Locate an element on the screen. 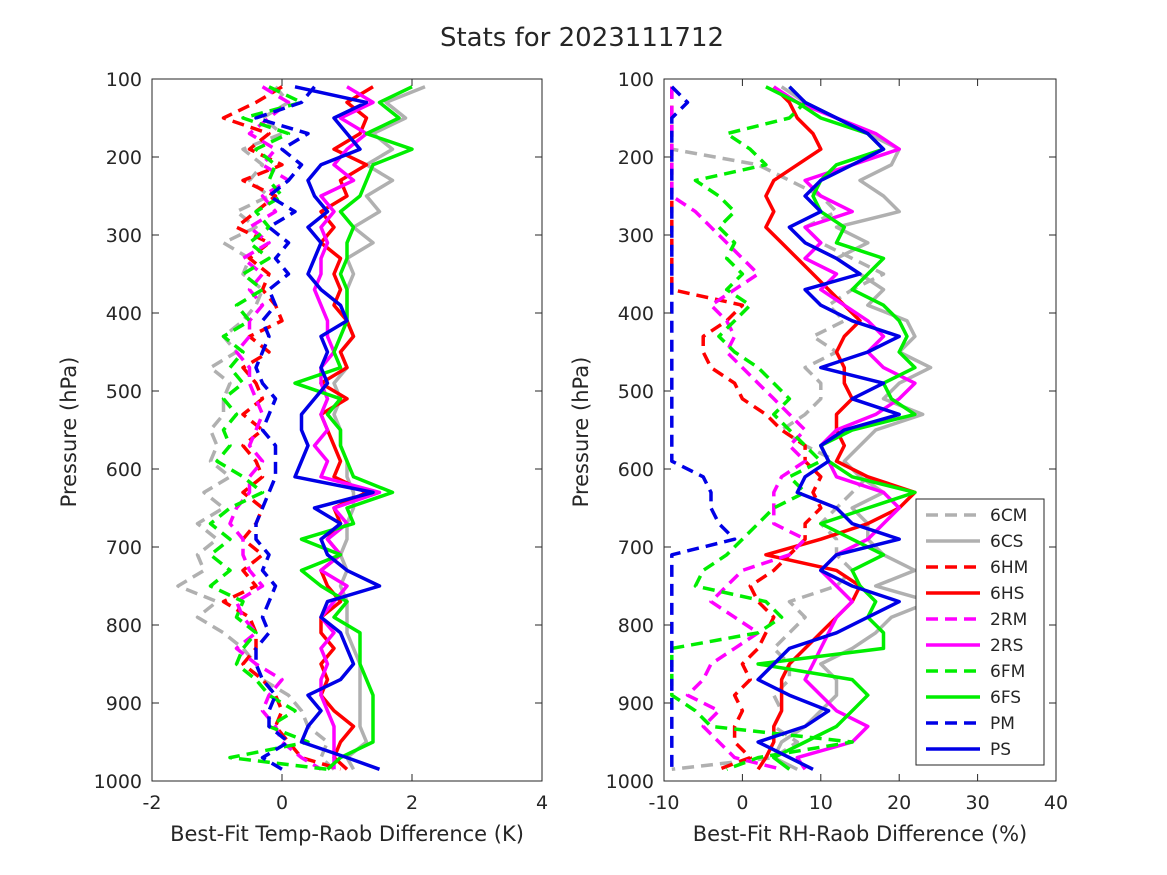 This screenshot has height=875, width=1167. legend-label: 2RS is located at coordinates (1006, 646).